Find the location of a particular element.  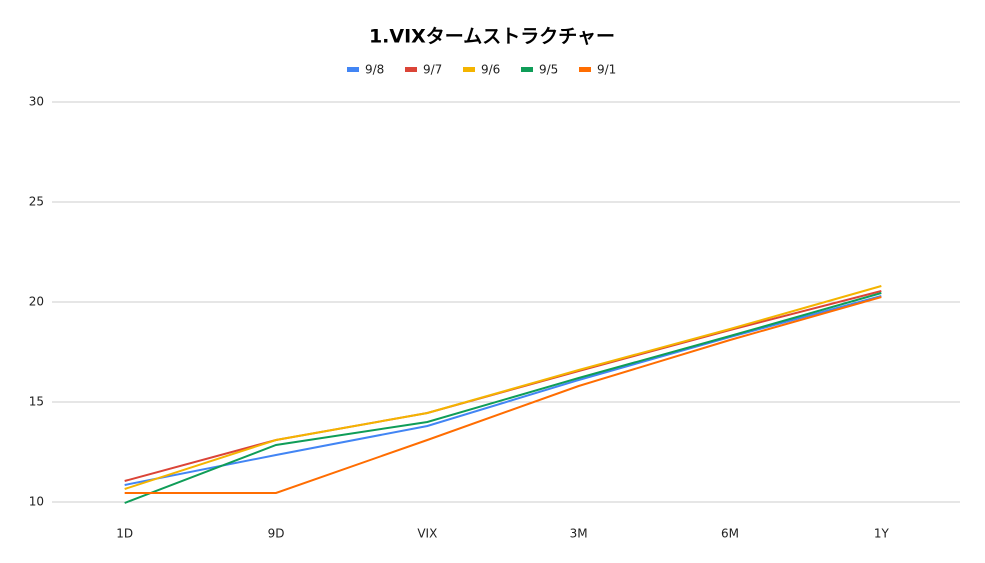

x-tick-label: VIX is located at coordinates (427, 534).